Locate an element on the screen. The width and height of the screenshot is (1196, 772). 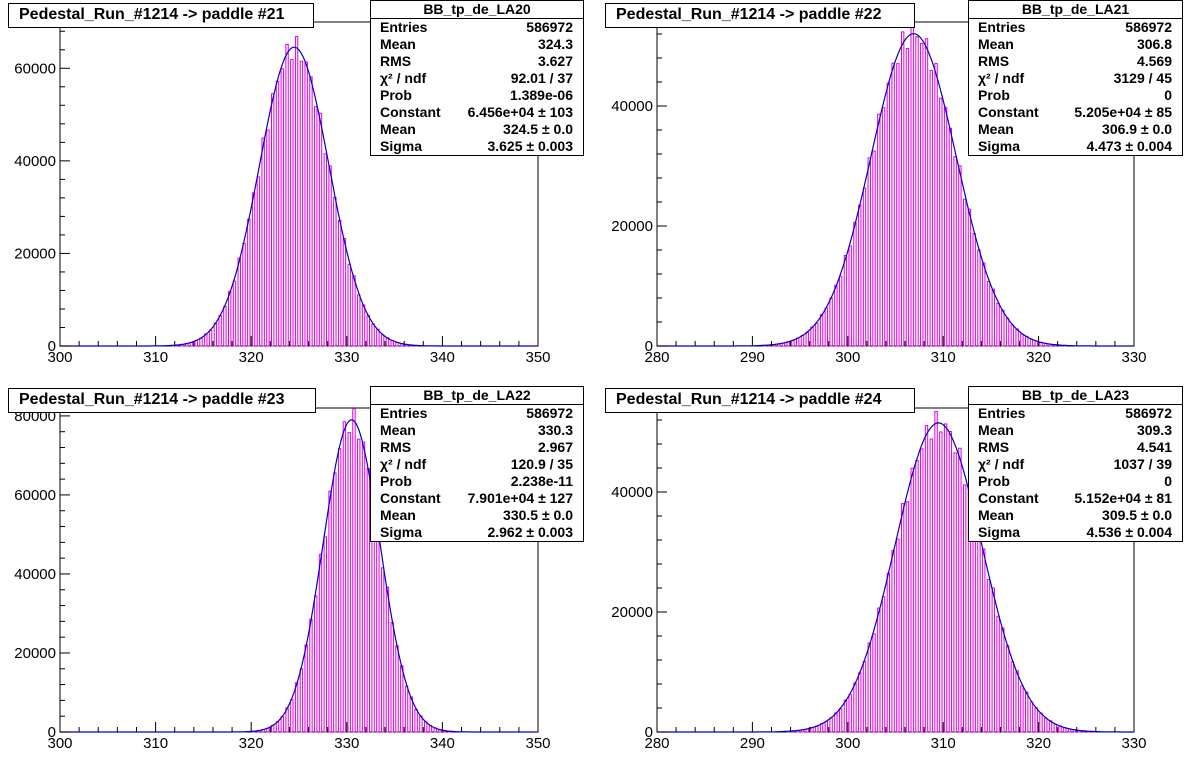
stats-row: Mean 330.5 ± 0.0 is located at coordinates (477, 515).